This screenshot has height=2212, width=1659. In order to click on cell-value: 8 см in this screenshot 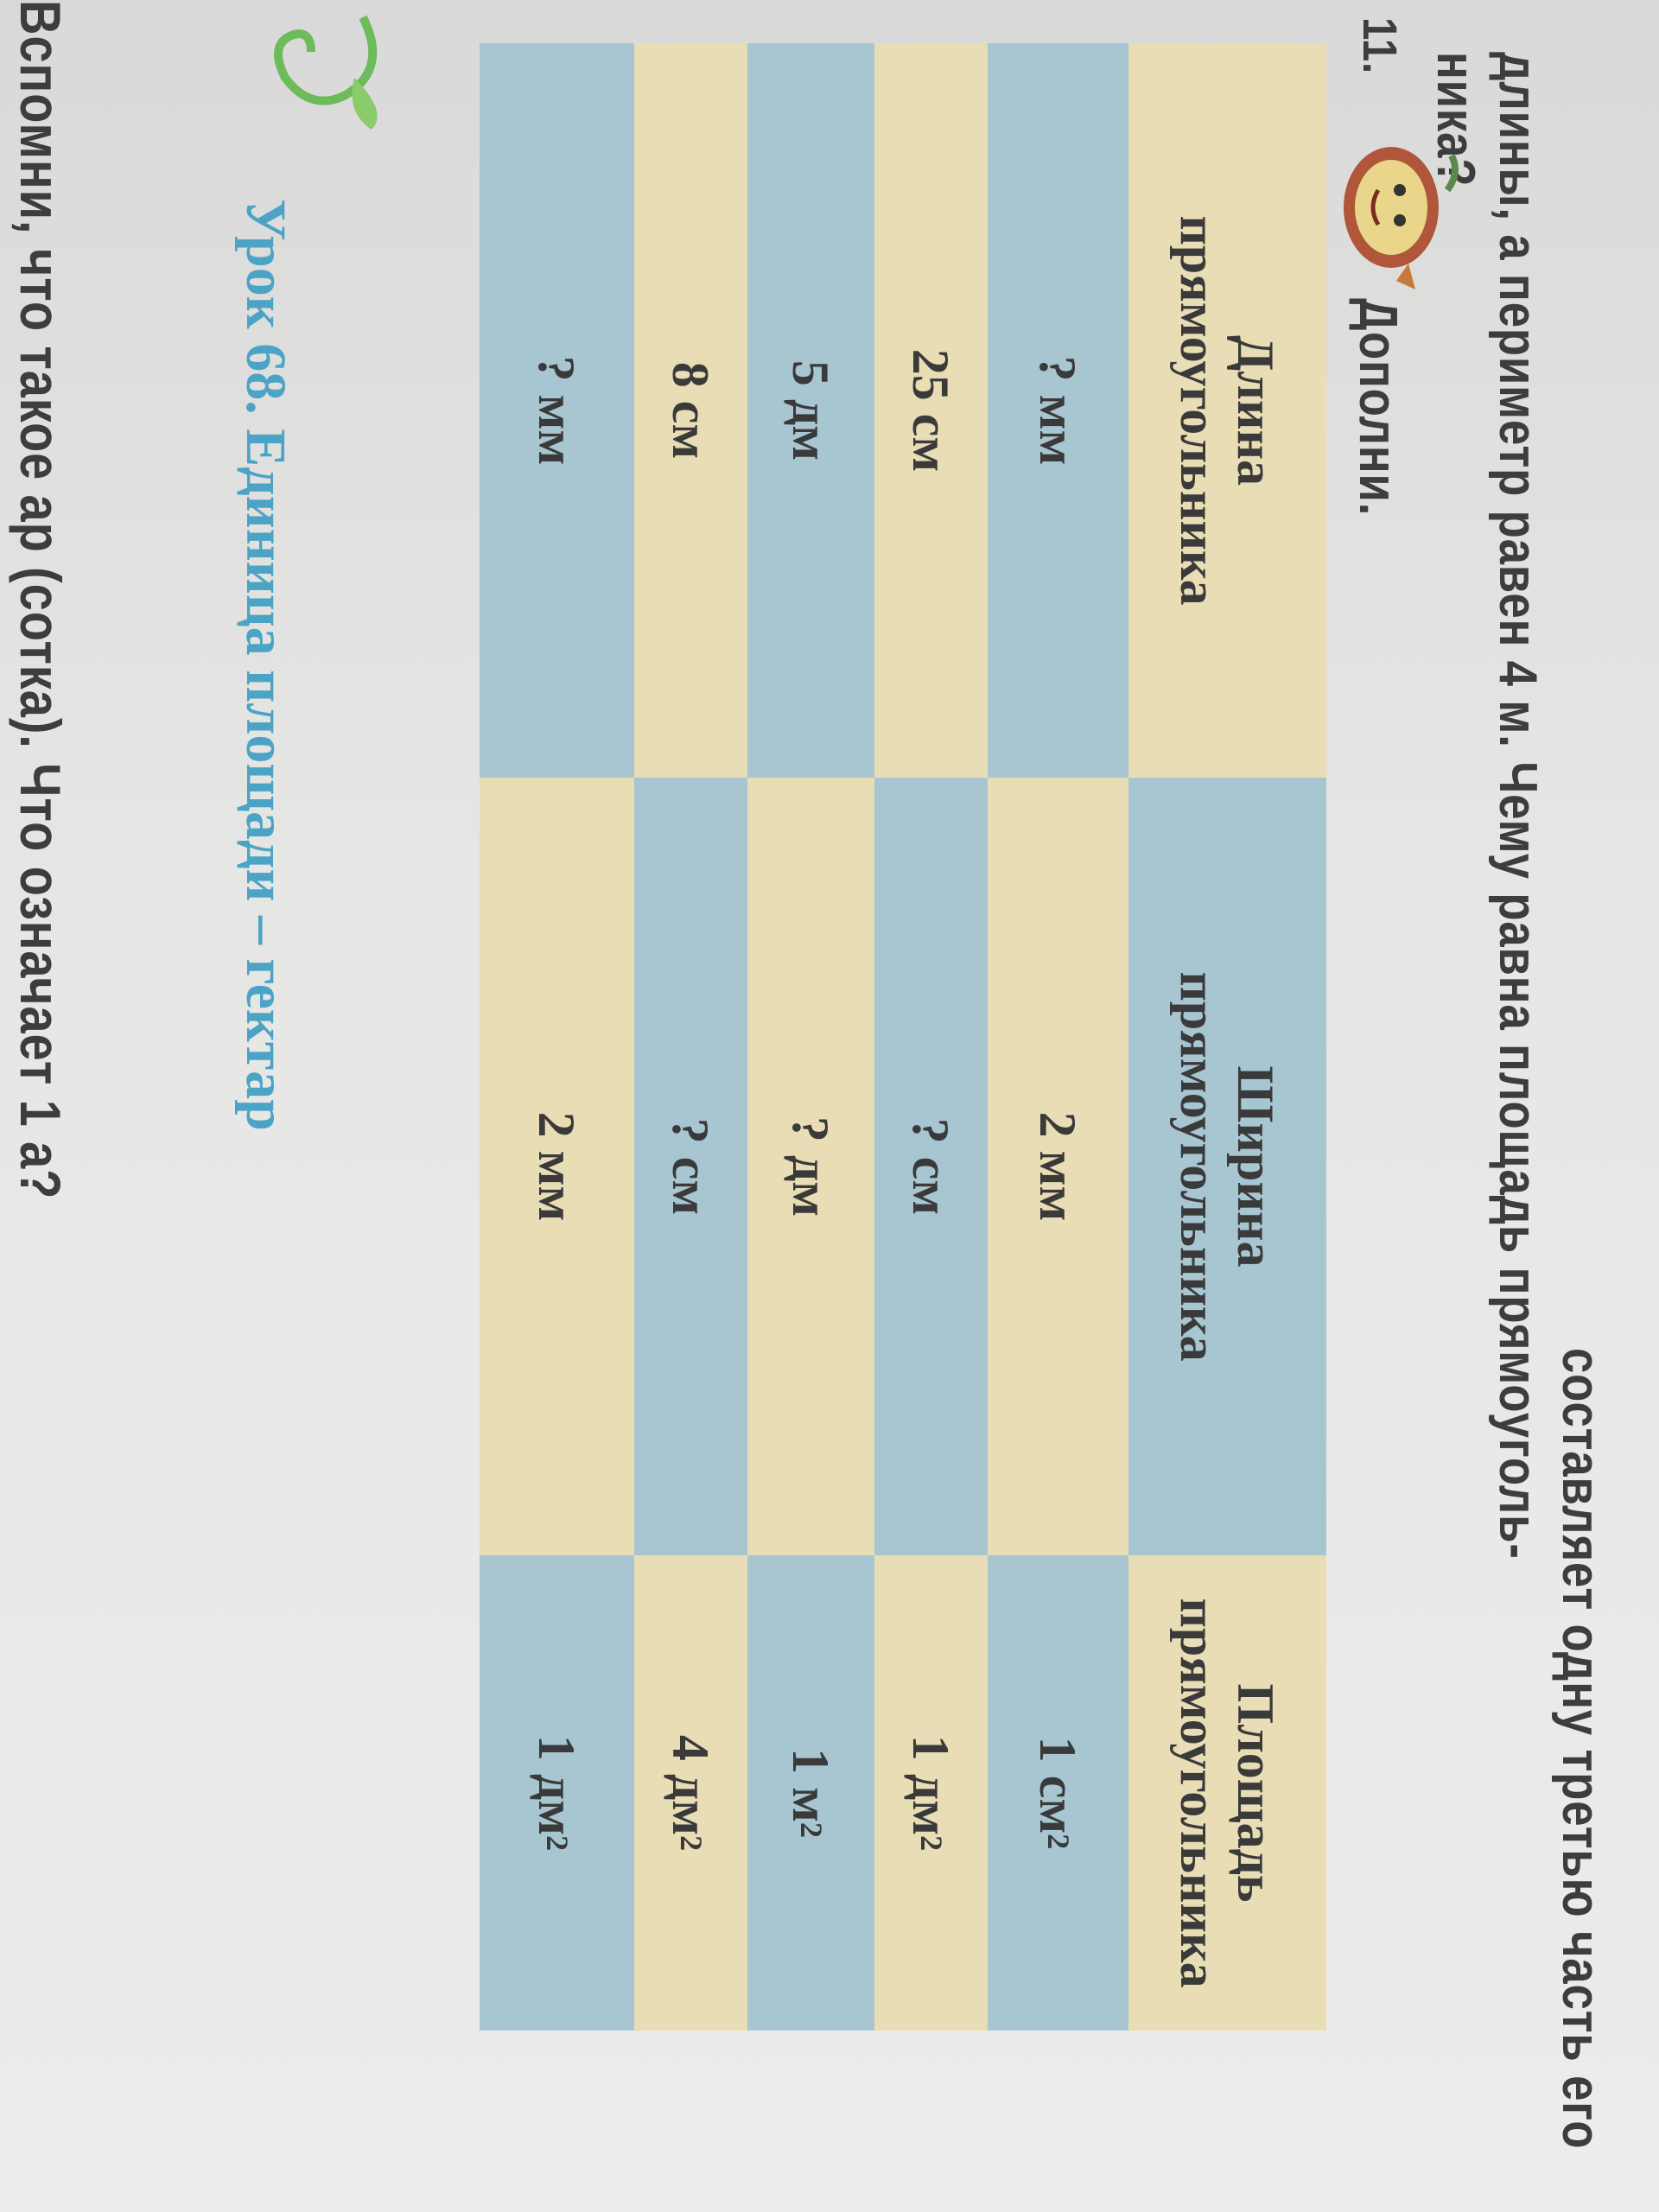, I will do `click(691, 410)`.